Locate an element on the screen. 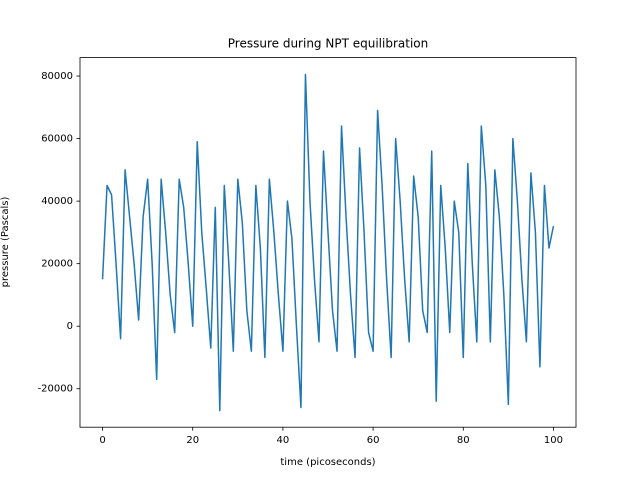 This screenshot has width=640, height=480. y-axis-label: pressure (Pascals) is located at coordinates (5, 242).